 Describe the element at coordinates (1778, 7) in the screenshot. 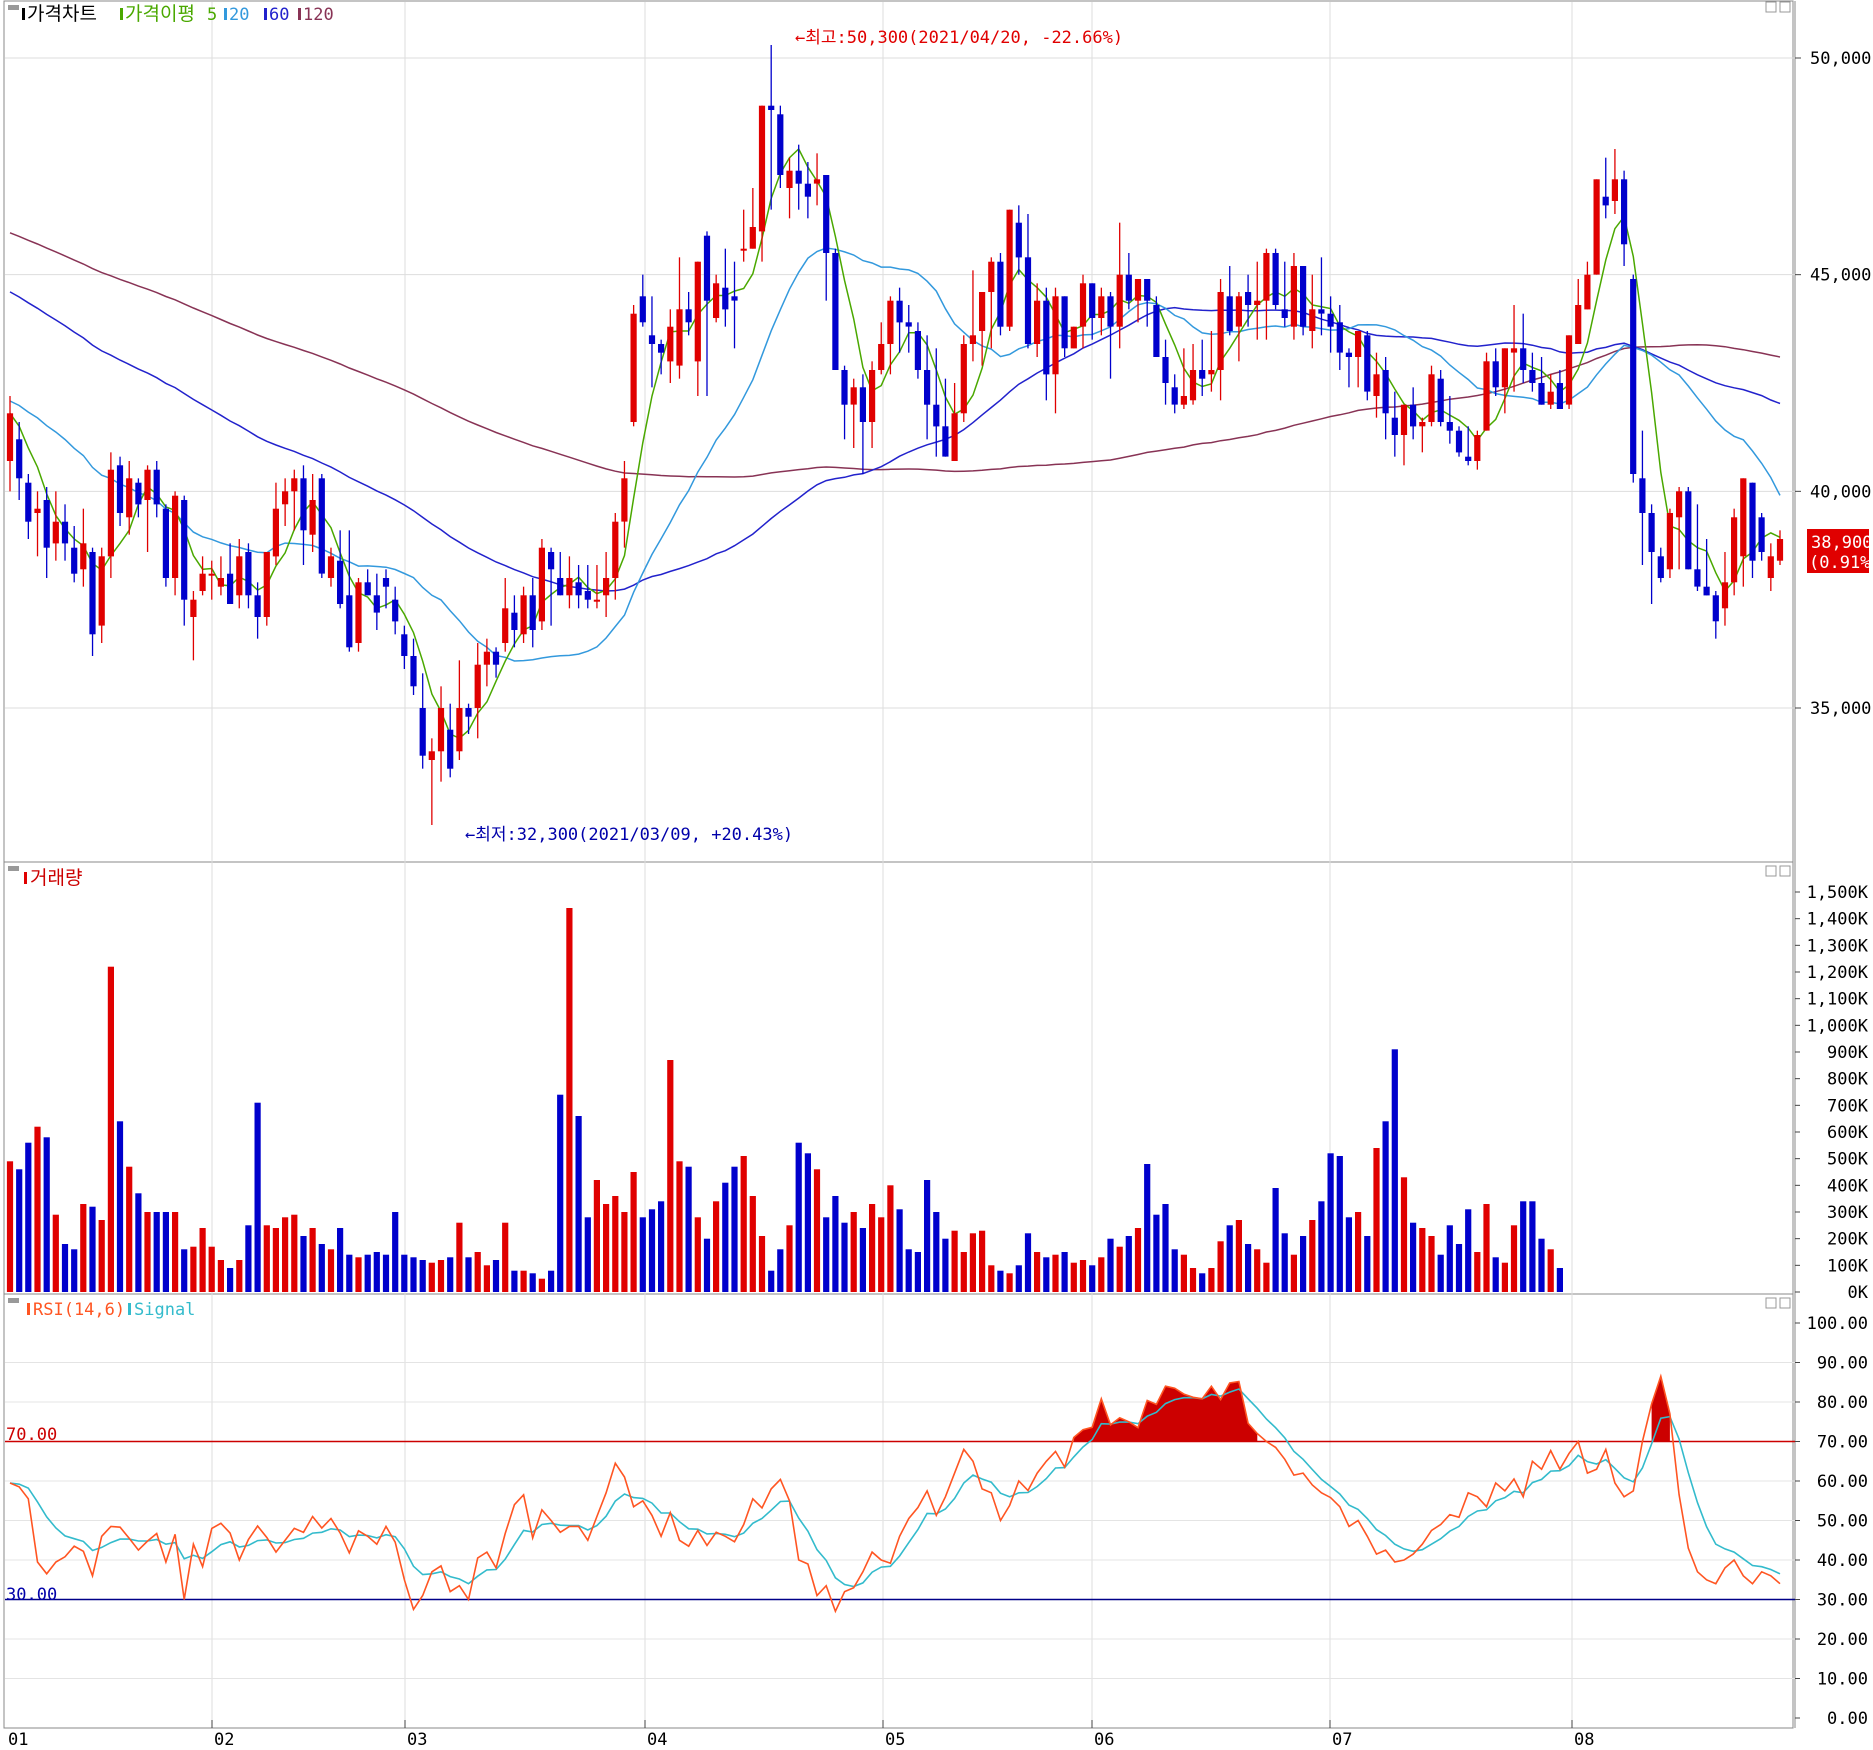

I see `price-panel-window-buttons` at that location.